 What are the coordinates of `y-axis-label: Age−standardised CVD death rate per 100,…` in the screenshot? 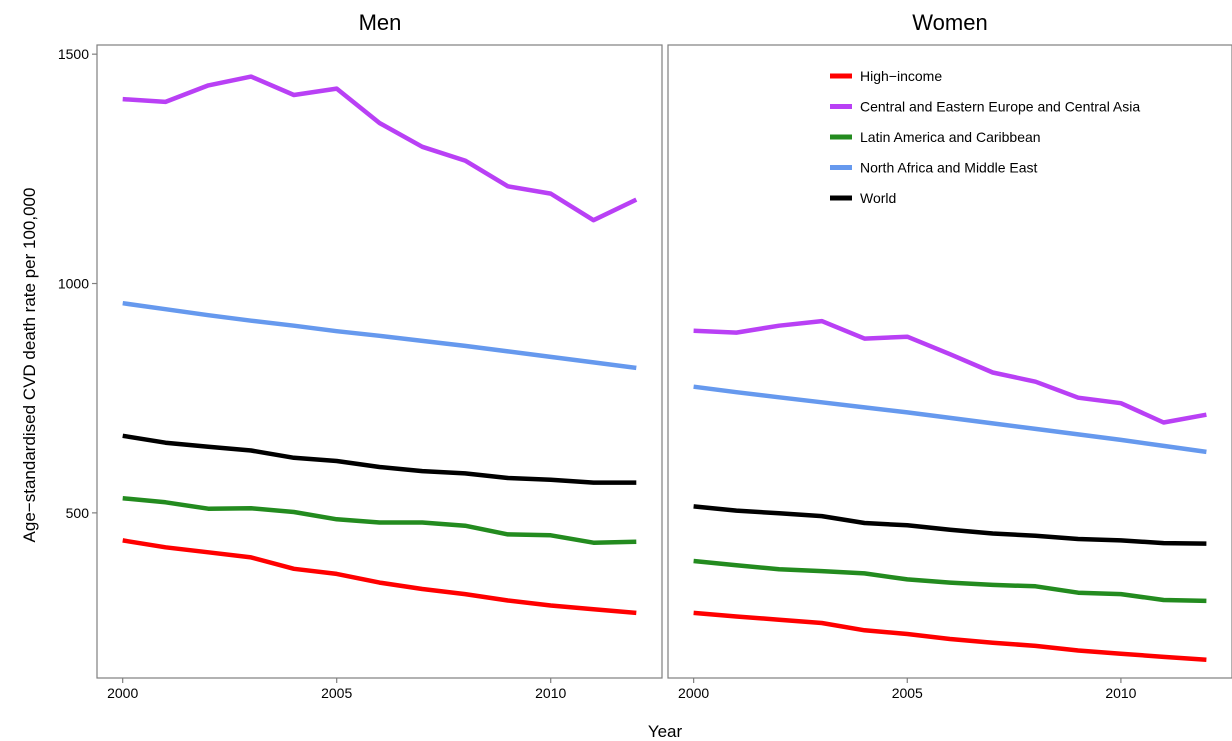 It's located at (29, 365).